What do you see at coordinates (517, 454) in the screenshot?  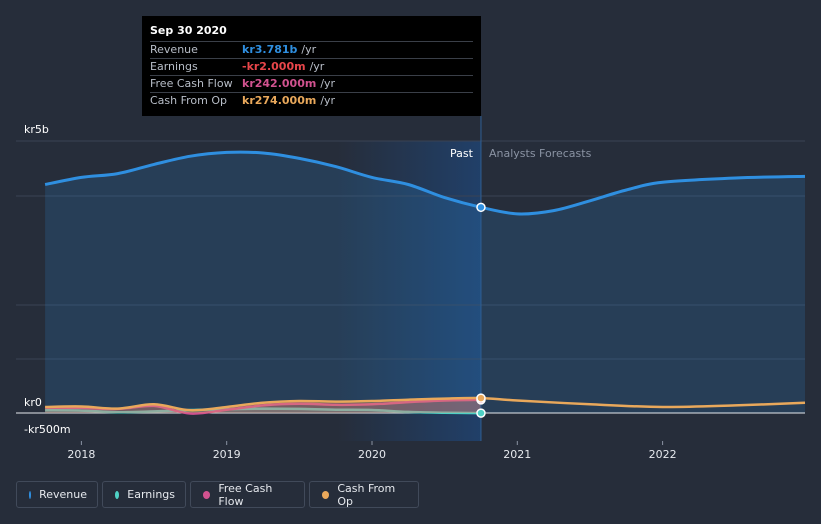 I see `x-tick-label: 2021` at bounding box center [517, 454].